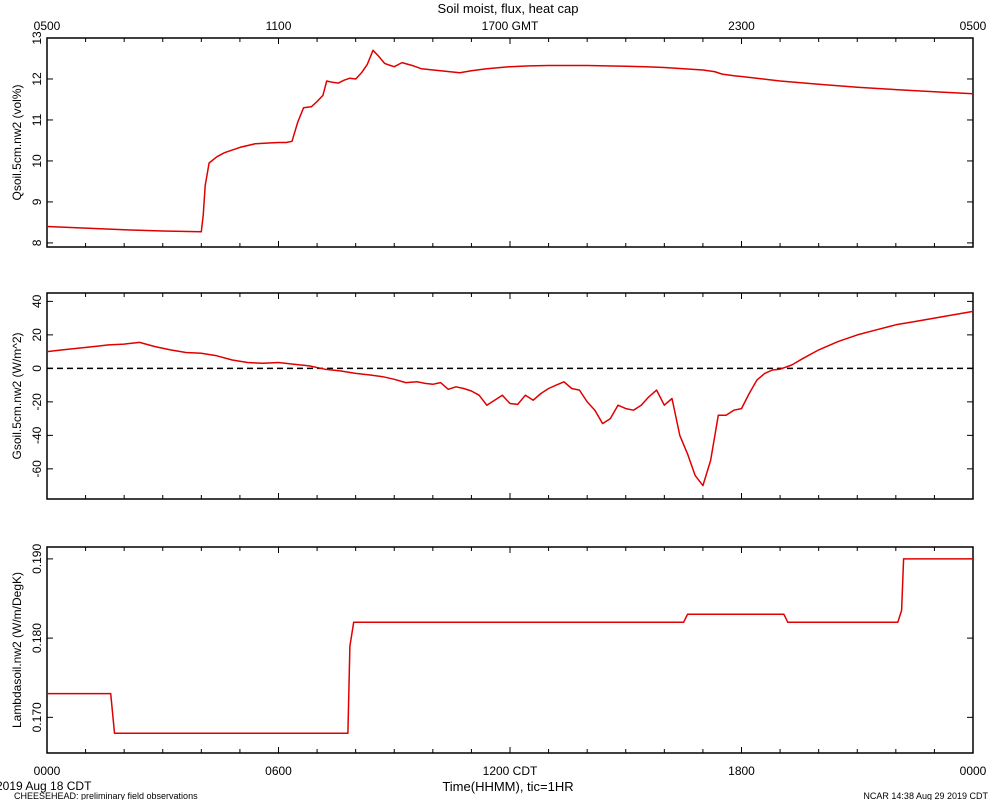  Describe the element at coordinates (17, 396) in the screenshot. I see `y-axis-title: Gsoil.5cm.nw2 (W/m^2)` at that location.